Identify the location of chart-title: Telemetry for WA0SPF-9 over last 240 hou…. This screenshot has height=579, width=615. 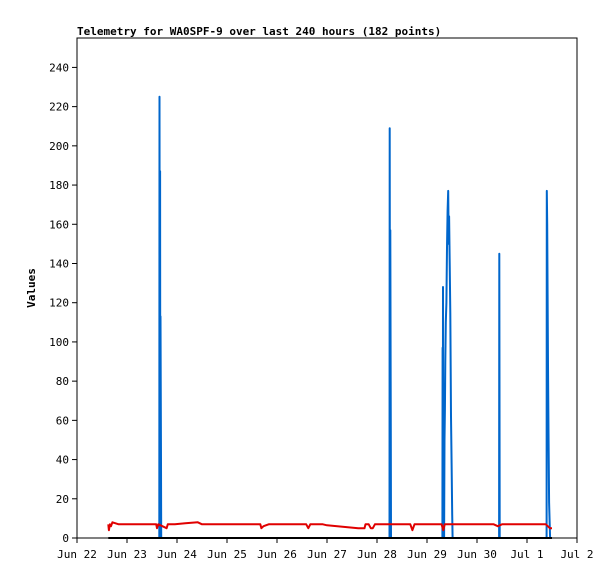
(259, 31).